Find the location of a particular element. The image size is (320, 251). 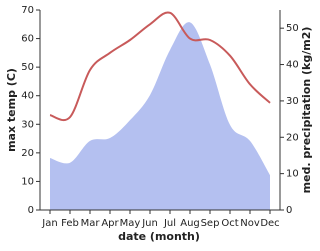

x-tick-label: Mar is located at coordinates (91, 223).